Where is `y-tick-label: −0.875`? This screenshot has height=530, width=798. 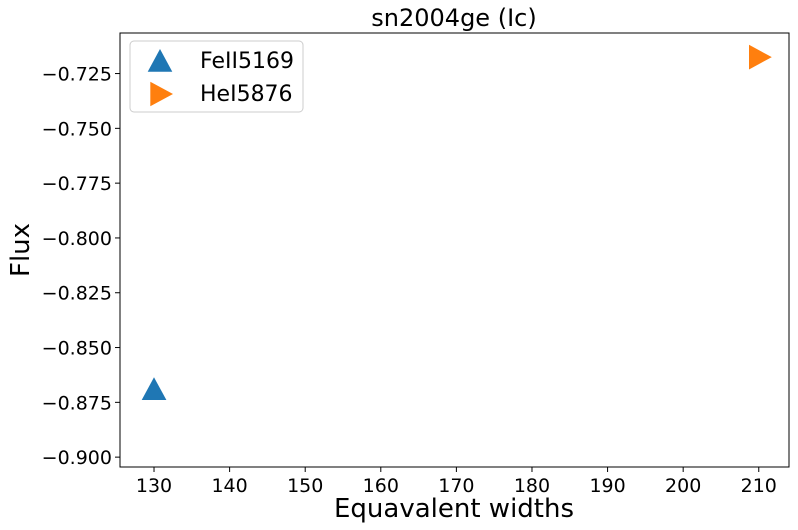
y-tick-label: −0.875 is located at coordinates (77, 403).